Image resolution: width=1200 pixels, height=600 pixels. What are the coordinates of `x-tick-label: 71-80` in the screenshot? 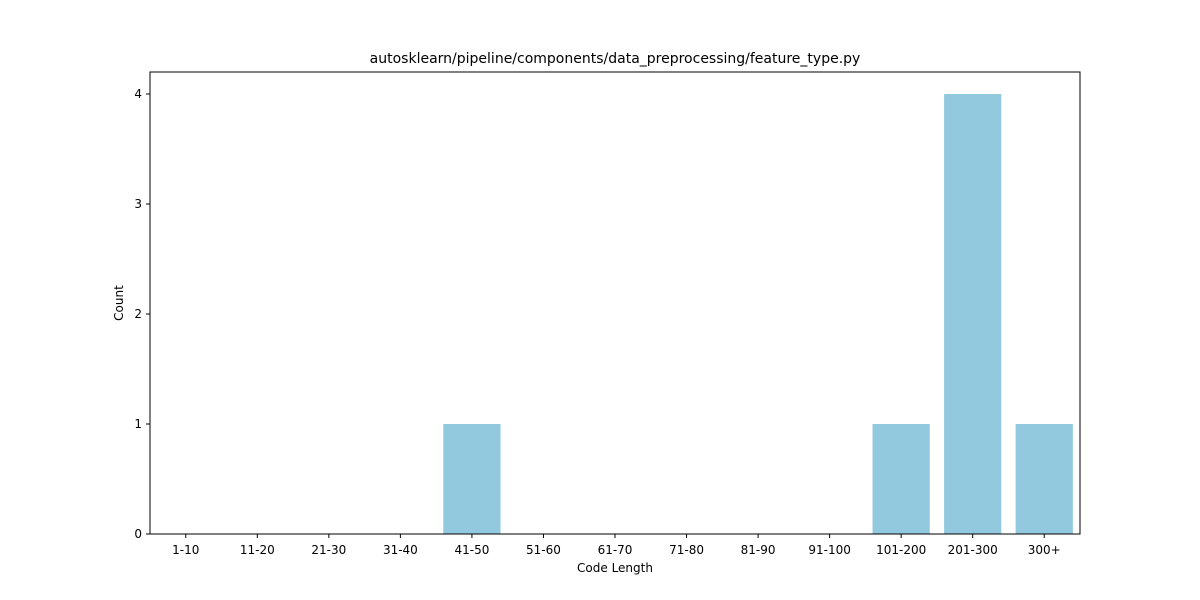 It's located at (686, 550).